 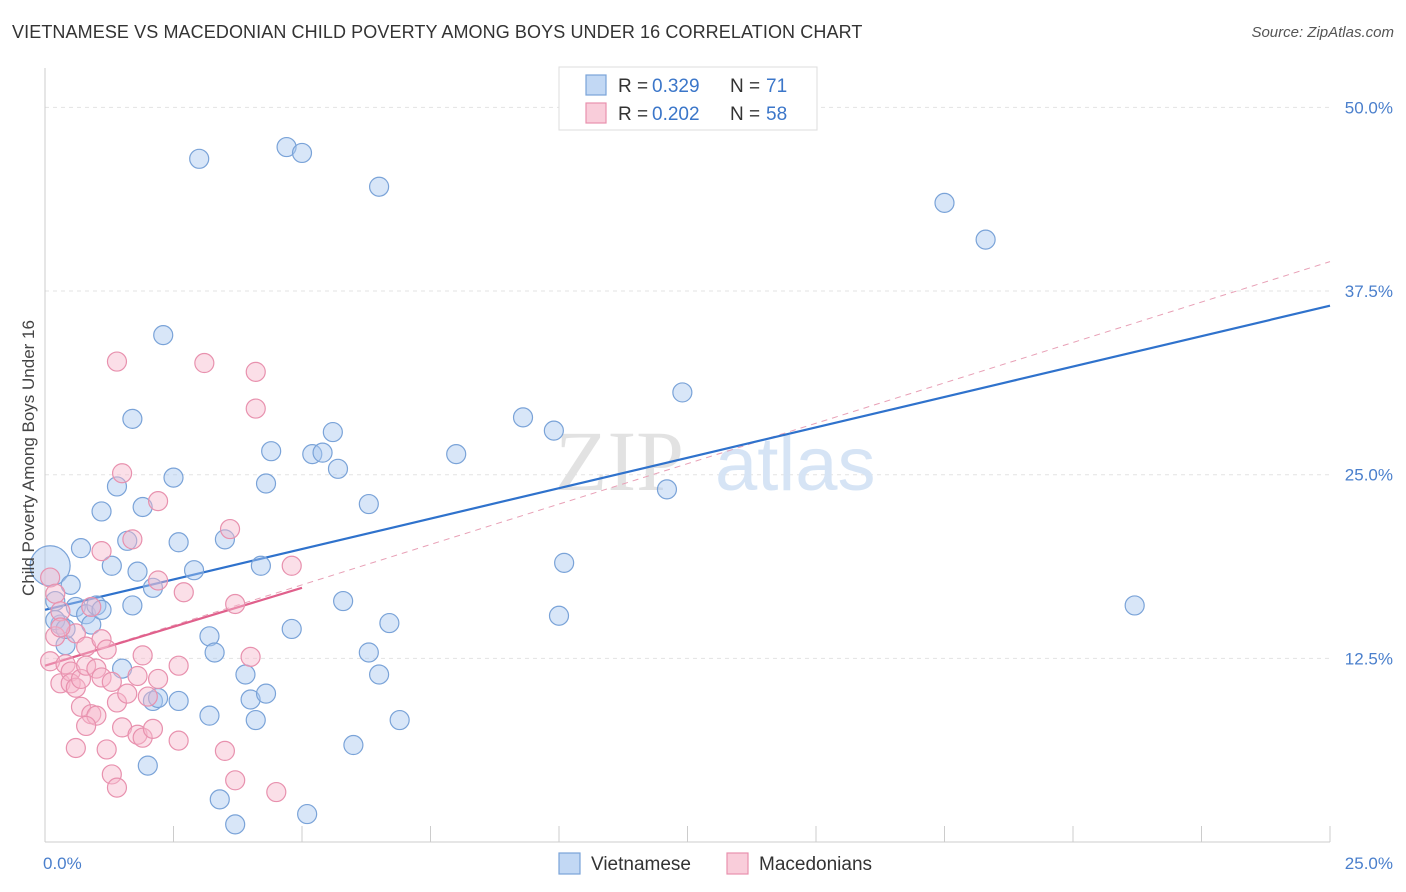 I want to click on x-tick-label: 25.0%, so click(x=1369, y=863).